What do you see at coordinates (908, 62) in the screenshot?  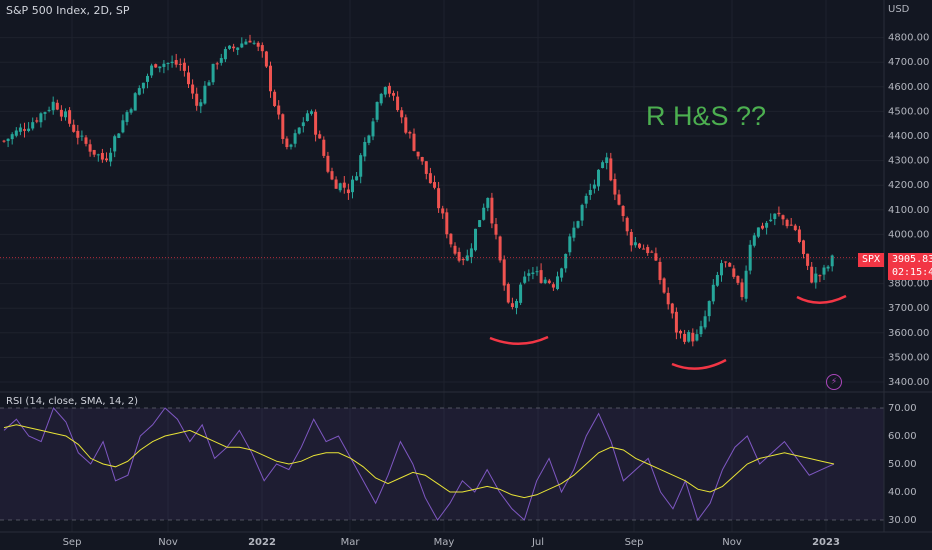 I see `price-tick-label: 4700.00` at bounding box center [908, 62].